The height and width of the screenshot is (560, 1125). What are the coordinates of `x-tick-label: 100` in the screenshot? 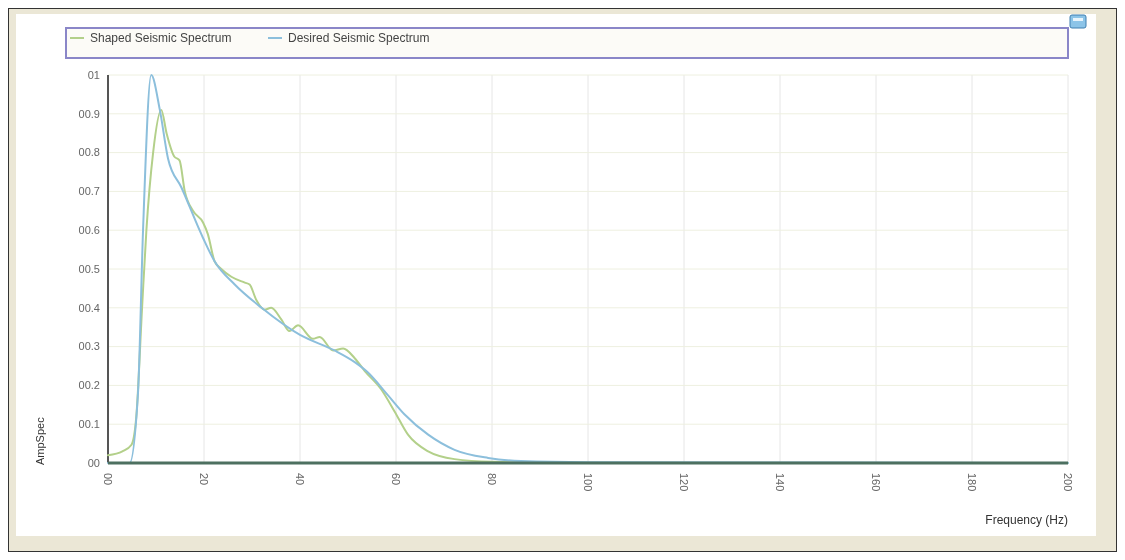 It's located at (588, 482).